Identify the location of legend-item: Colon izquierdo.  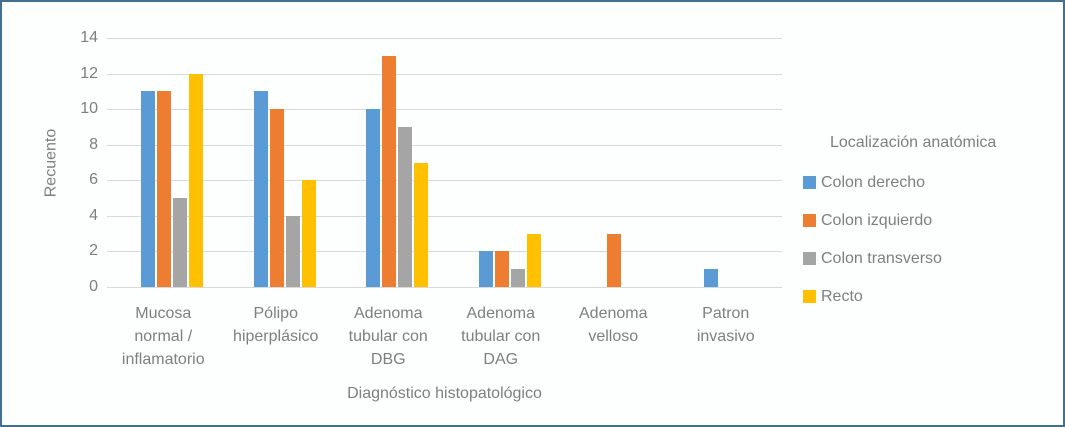
(899, 220).